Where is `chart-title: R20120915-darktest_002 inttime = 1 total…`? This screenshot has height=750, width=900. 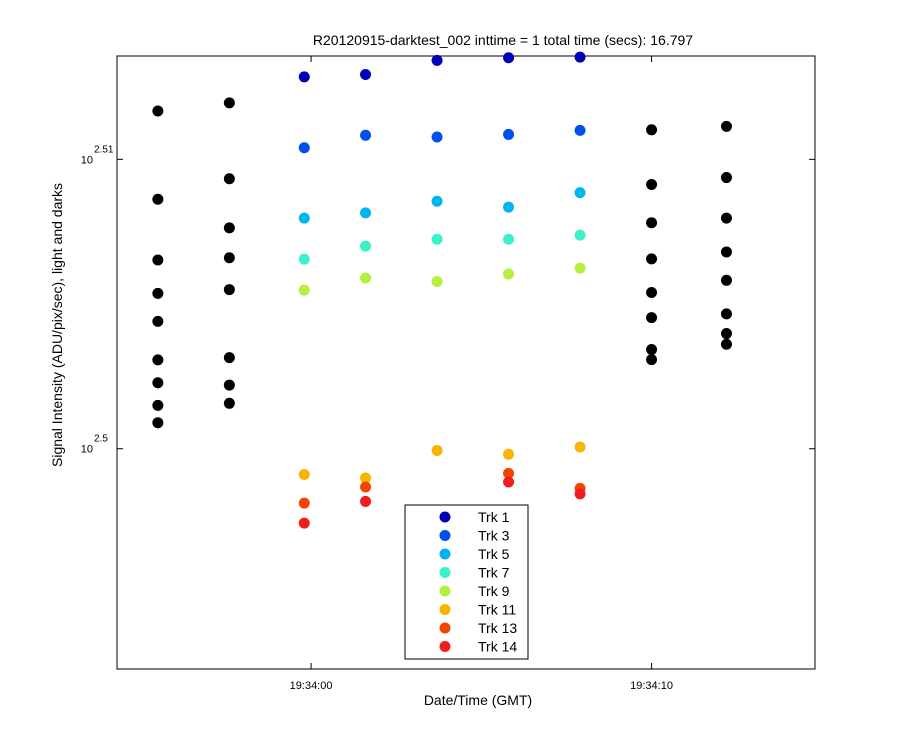 chart-title: R20120915-darktest_002 inttime = 1 total… is located at coordinates (503, 40).